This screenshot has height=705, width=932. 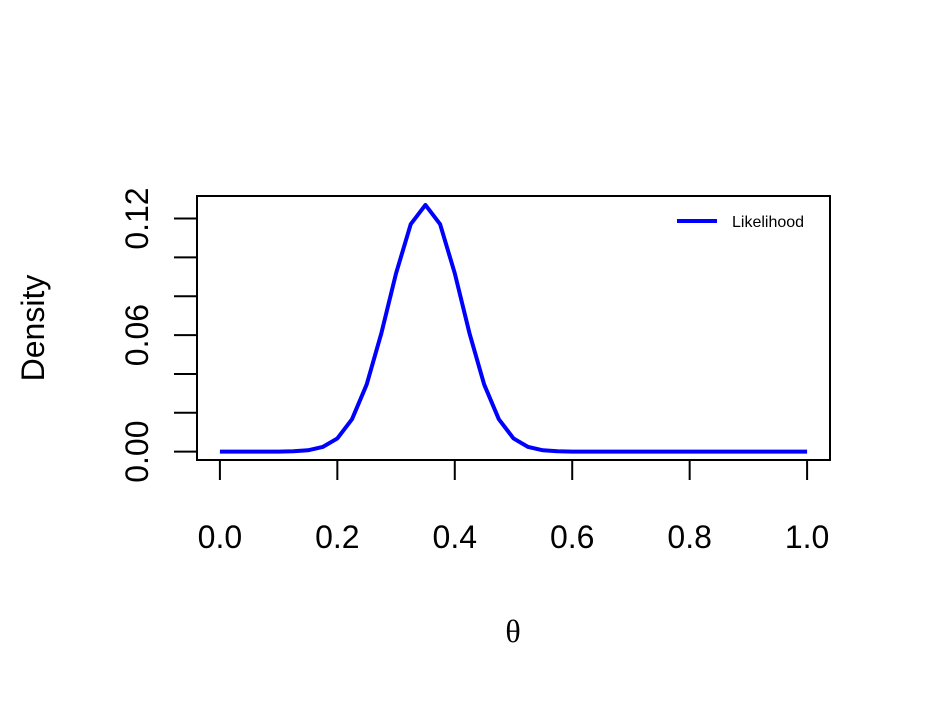 What do you see at coordinates (137, 335) in the screenshot?
I see `y-tick-label: 0.06` at bounding box center [137, 335].